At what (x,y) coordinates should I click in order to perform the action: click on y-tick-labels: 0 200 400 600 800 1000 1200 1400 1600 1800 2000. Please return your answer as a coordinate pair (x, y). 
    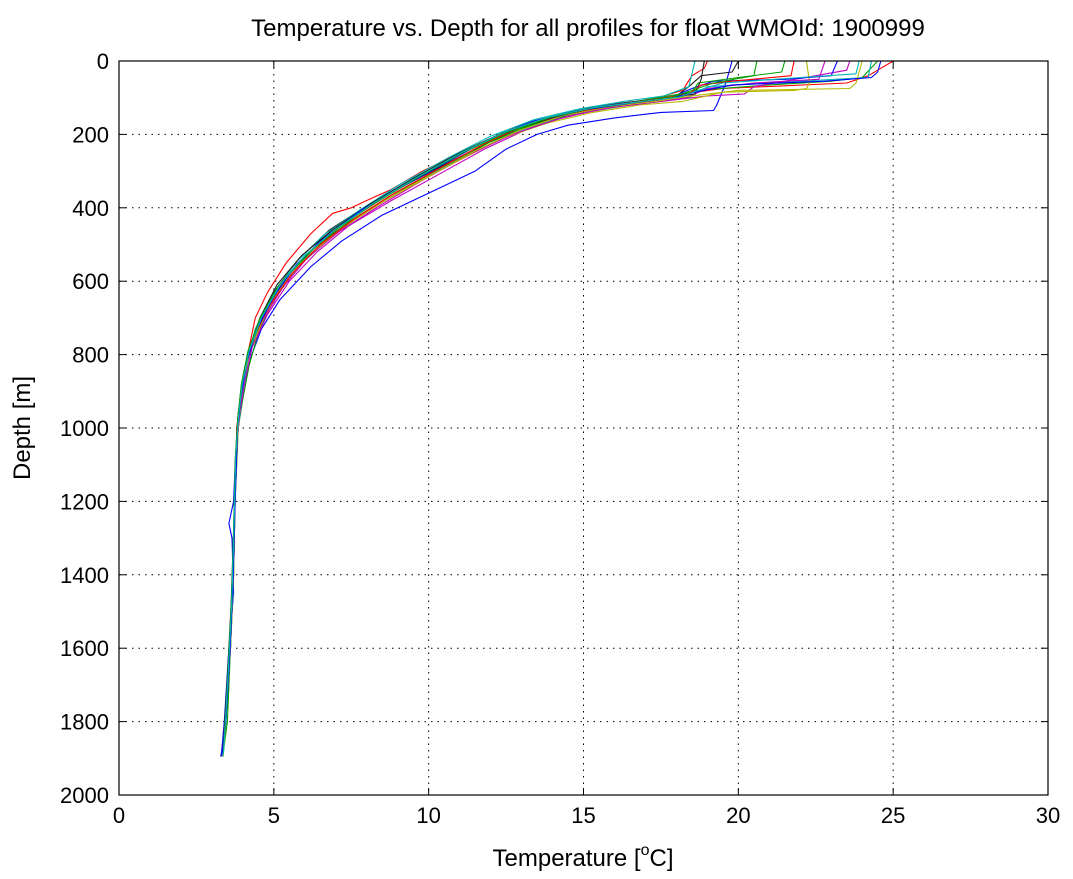
    Looking at the image, I should click on (84, 428).